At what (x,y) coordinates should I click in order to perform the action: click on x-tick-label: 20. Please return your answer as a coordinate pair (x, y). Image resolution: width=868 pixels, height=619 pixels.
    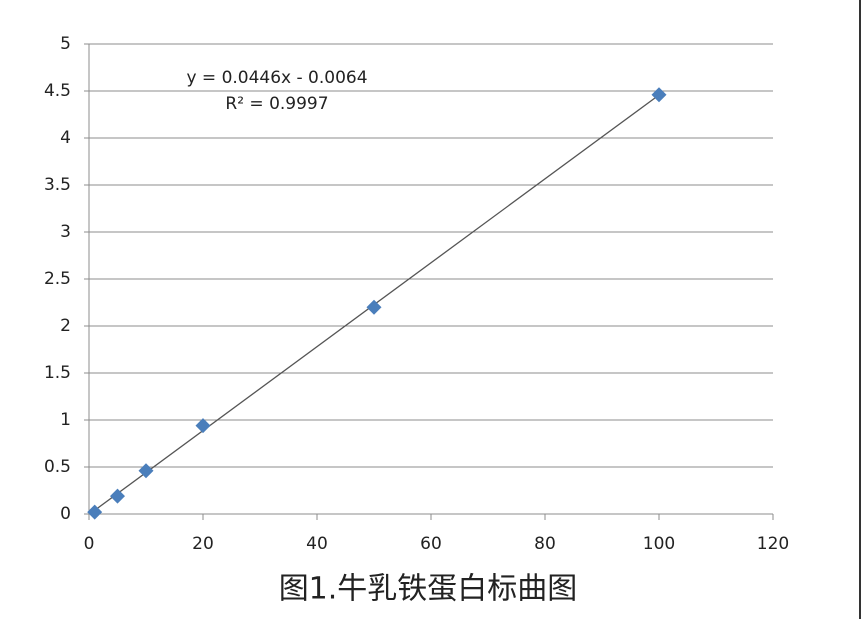
    Looking at the image, I should click on (203, 544).